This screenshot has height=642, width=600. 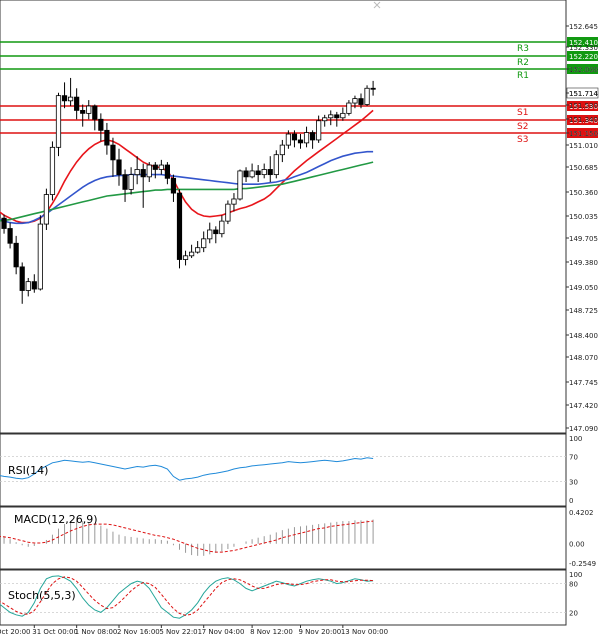 What do you see at coordinates (522, 113) in the screenshot?
I see `level-name-s1: S1` at bounding box center [522, 113].